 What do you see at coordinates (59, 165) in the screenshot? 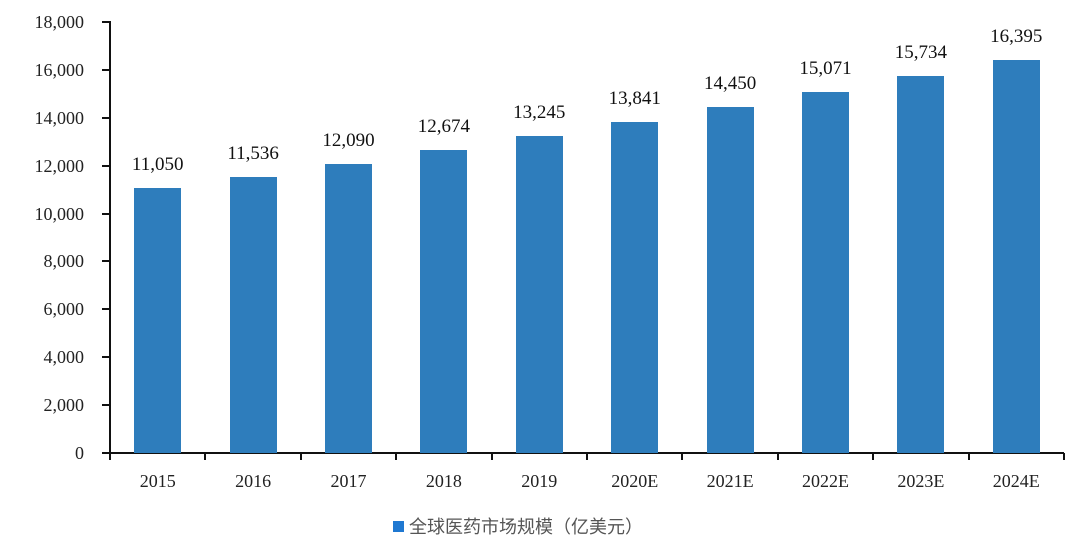
I see `y-tick-label: 12,000` at bounding box center [59, 165].